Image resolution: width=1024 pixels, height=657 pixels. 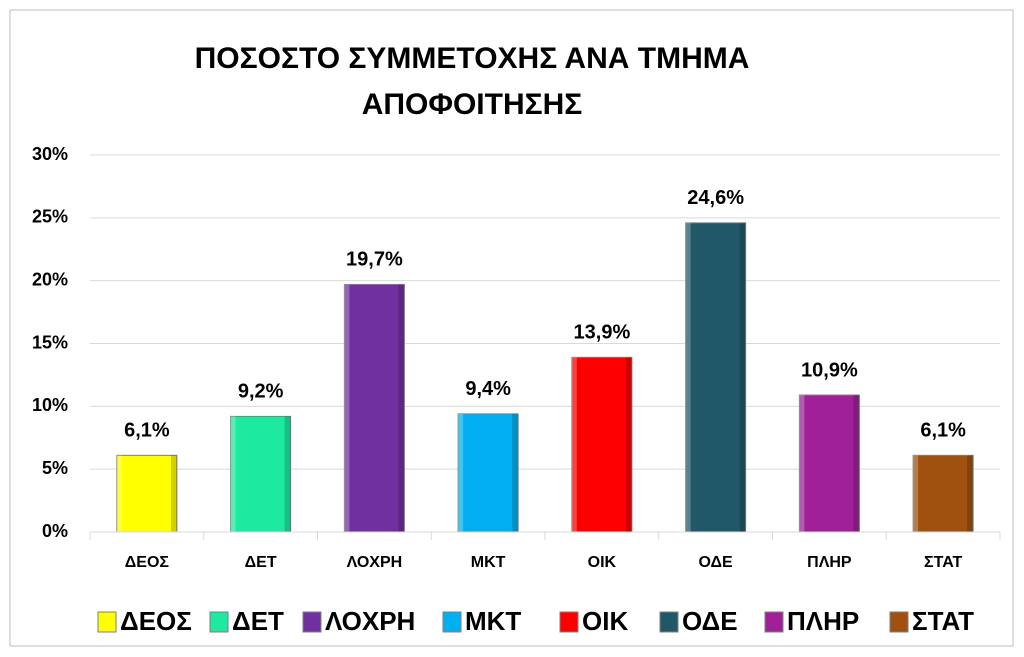 I want to click on y-tick-label: 20%, so click(x=50, y=279).